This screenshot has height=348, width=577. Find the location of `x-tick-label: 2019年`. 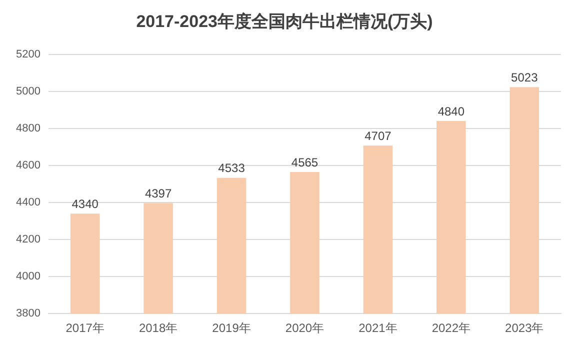

x-tick-label: 2019年 is located at coordinates (231, 328).